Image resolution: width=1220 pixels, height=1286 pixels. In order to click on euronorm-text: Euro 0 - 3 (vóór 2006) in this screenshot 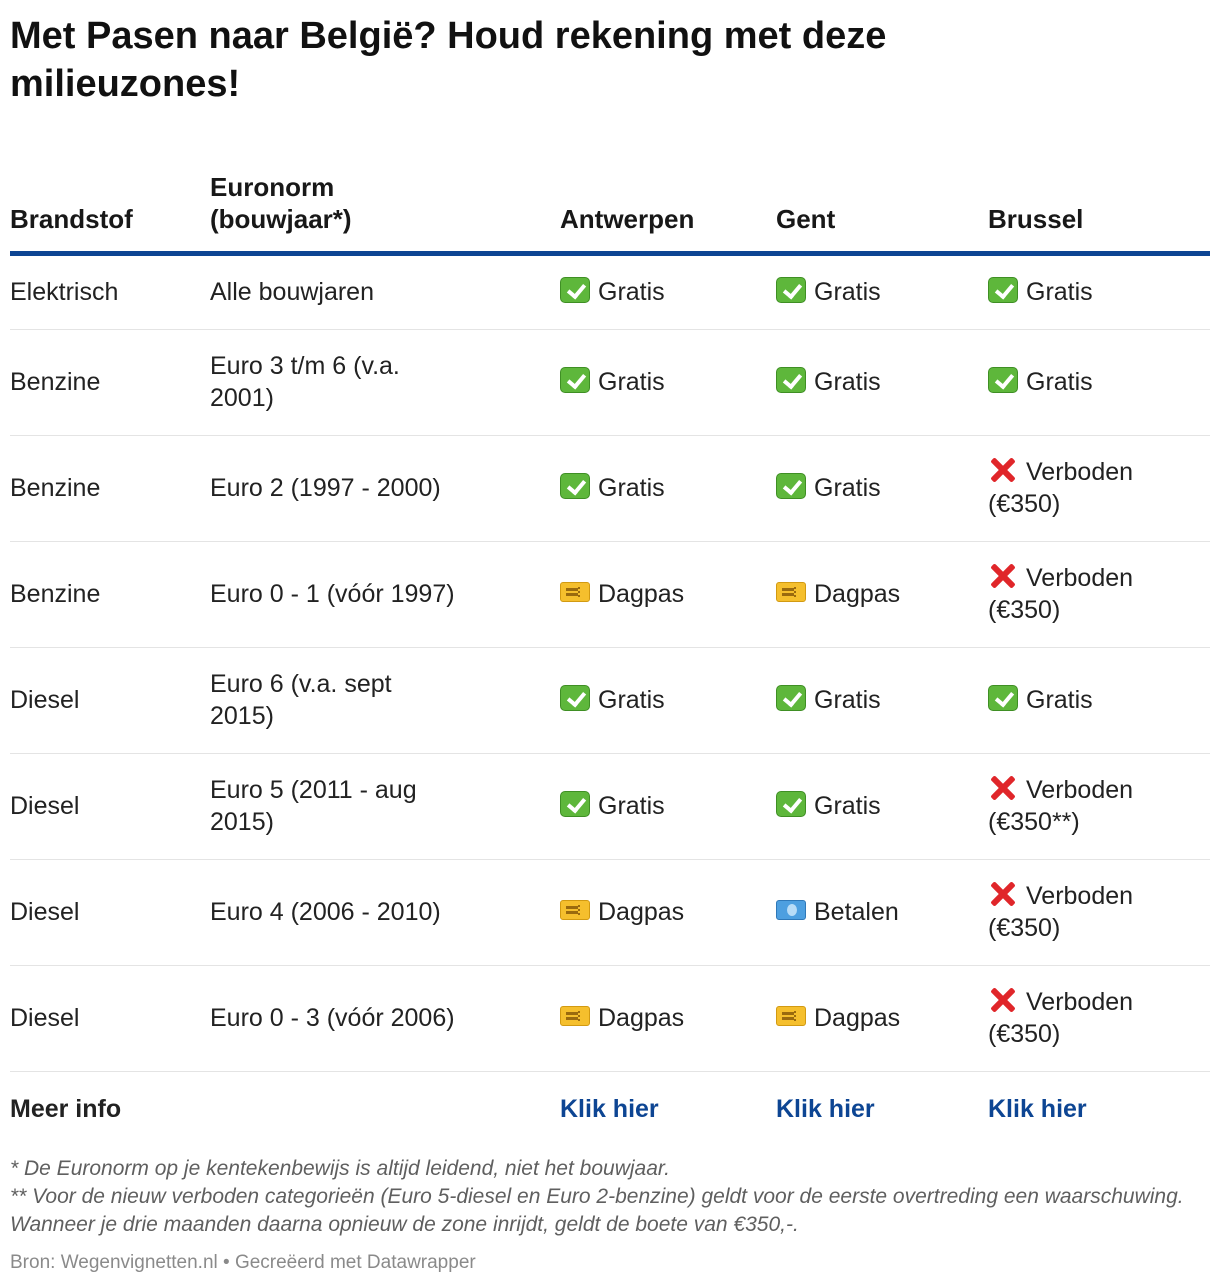, I will do `click(332, 1018)`.